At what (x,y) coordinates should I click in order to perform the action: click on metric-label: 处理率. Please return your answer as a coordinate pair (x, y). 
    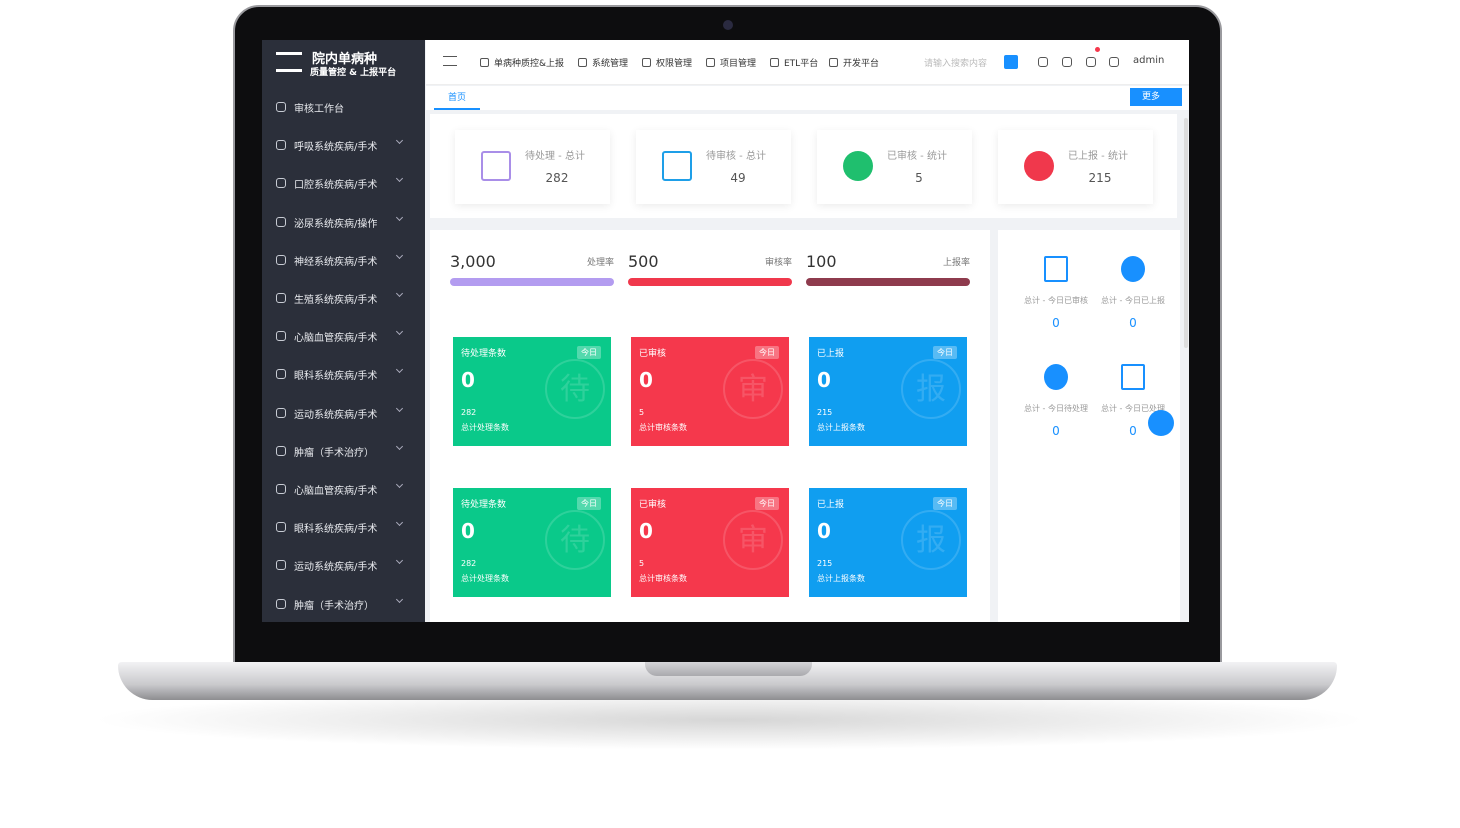
    Looking at the image, I should click on (600, 263).